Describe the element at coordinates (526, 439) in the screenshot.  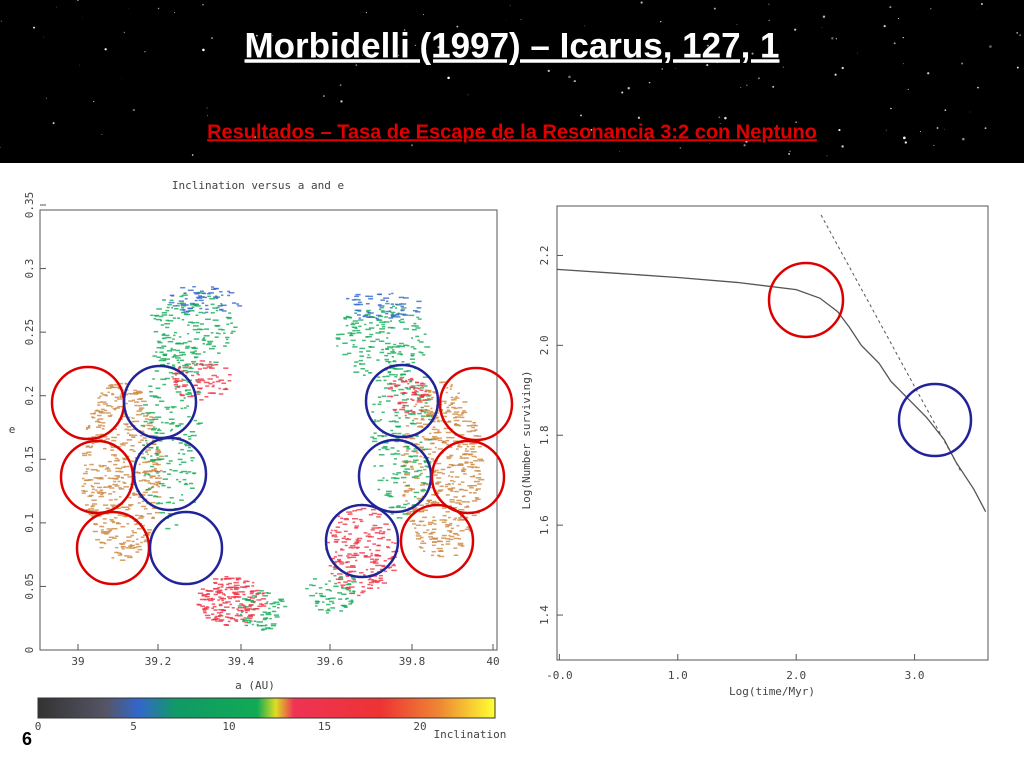
I see `y-axis-label: Log(Number surviving)` at that location.